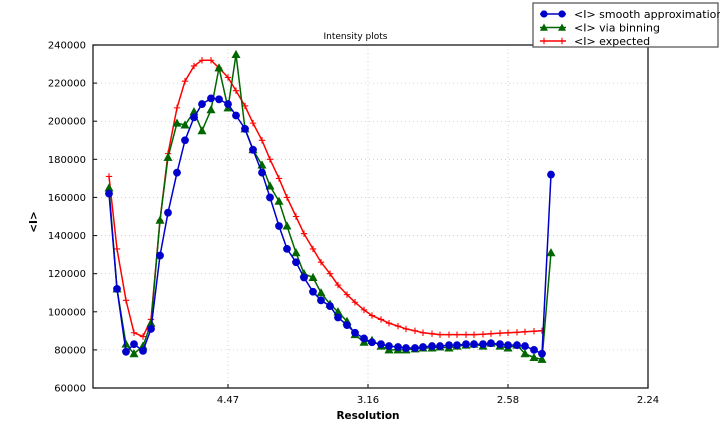 The height and width of the screenshot is (444, 720). I want to click on y-tick-label: 220000, so click(67, 84).